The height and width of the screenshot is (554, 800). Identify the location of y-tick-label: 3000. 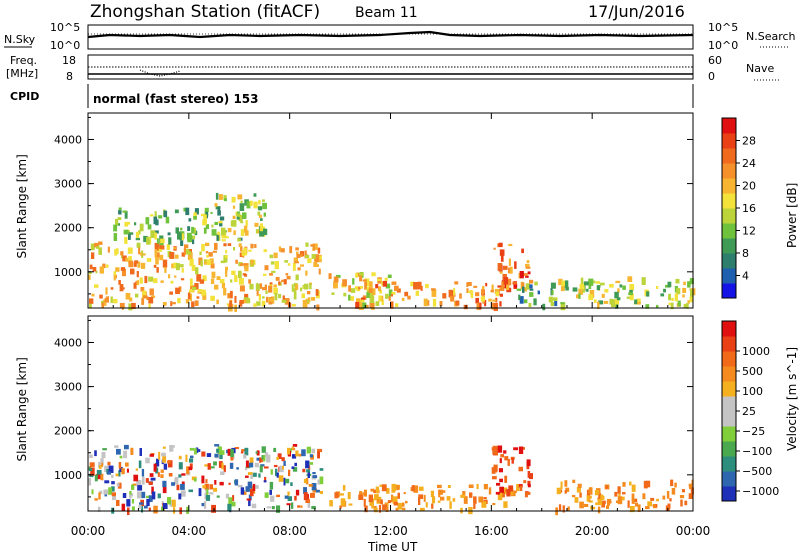
(68, 184).